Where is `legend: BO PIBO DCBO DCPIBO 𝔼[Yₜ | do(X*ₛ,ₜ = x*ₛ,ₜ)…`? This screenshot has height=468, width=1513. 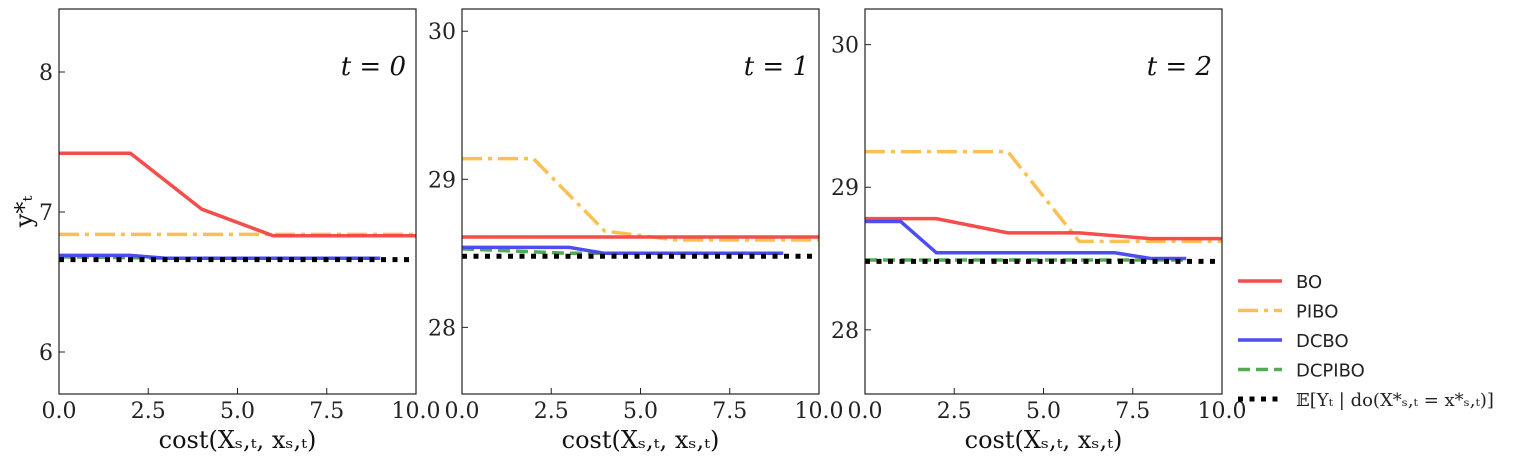 legend: BO PIBO DCBO DCPIBO 𝔼[Yₜ | do(X*ₛ,ₜ = x*ₛ,ₜ)… is located at coordinates (1366, 341).